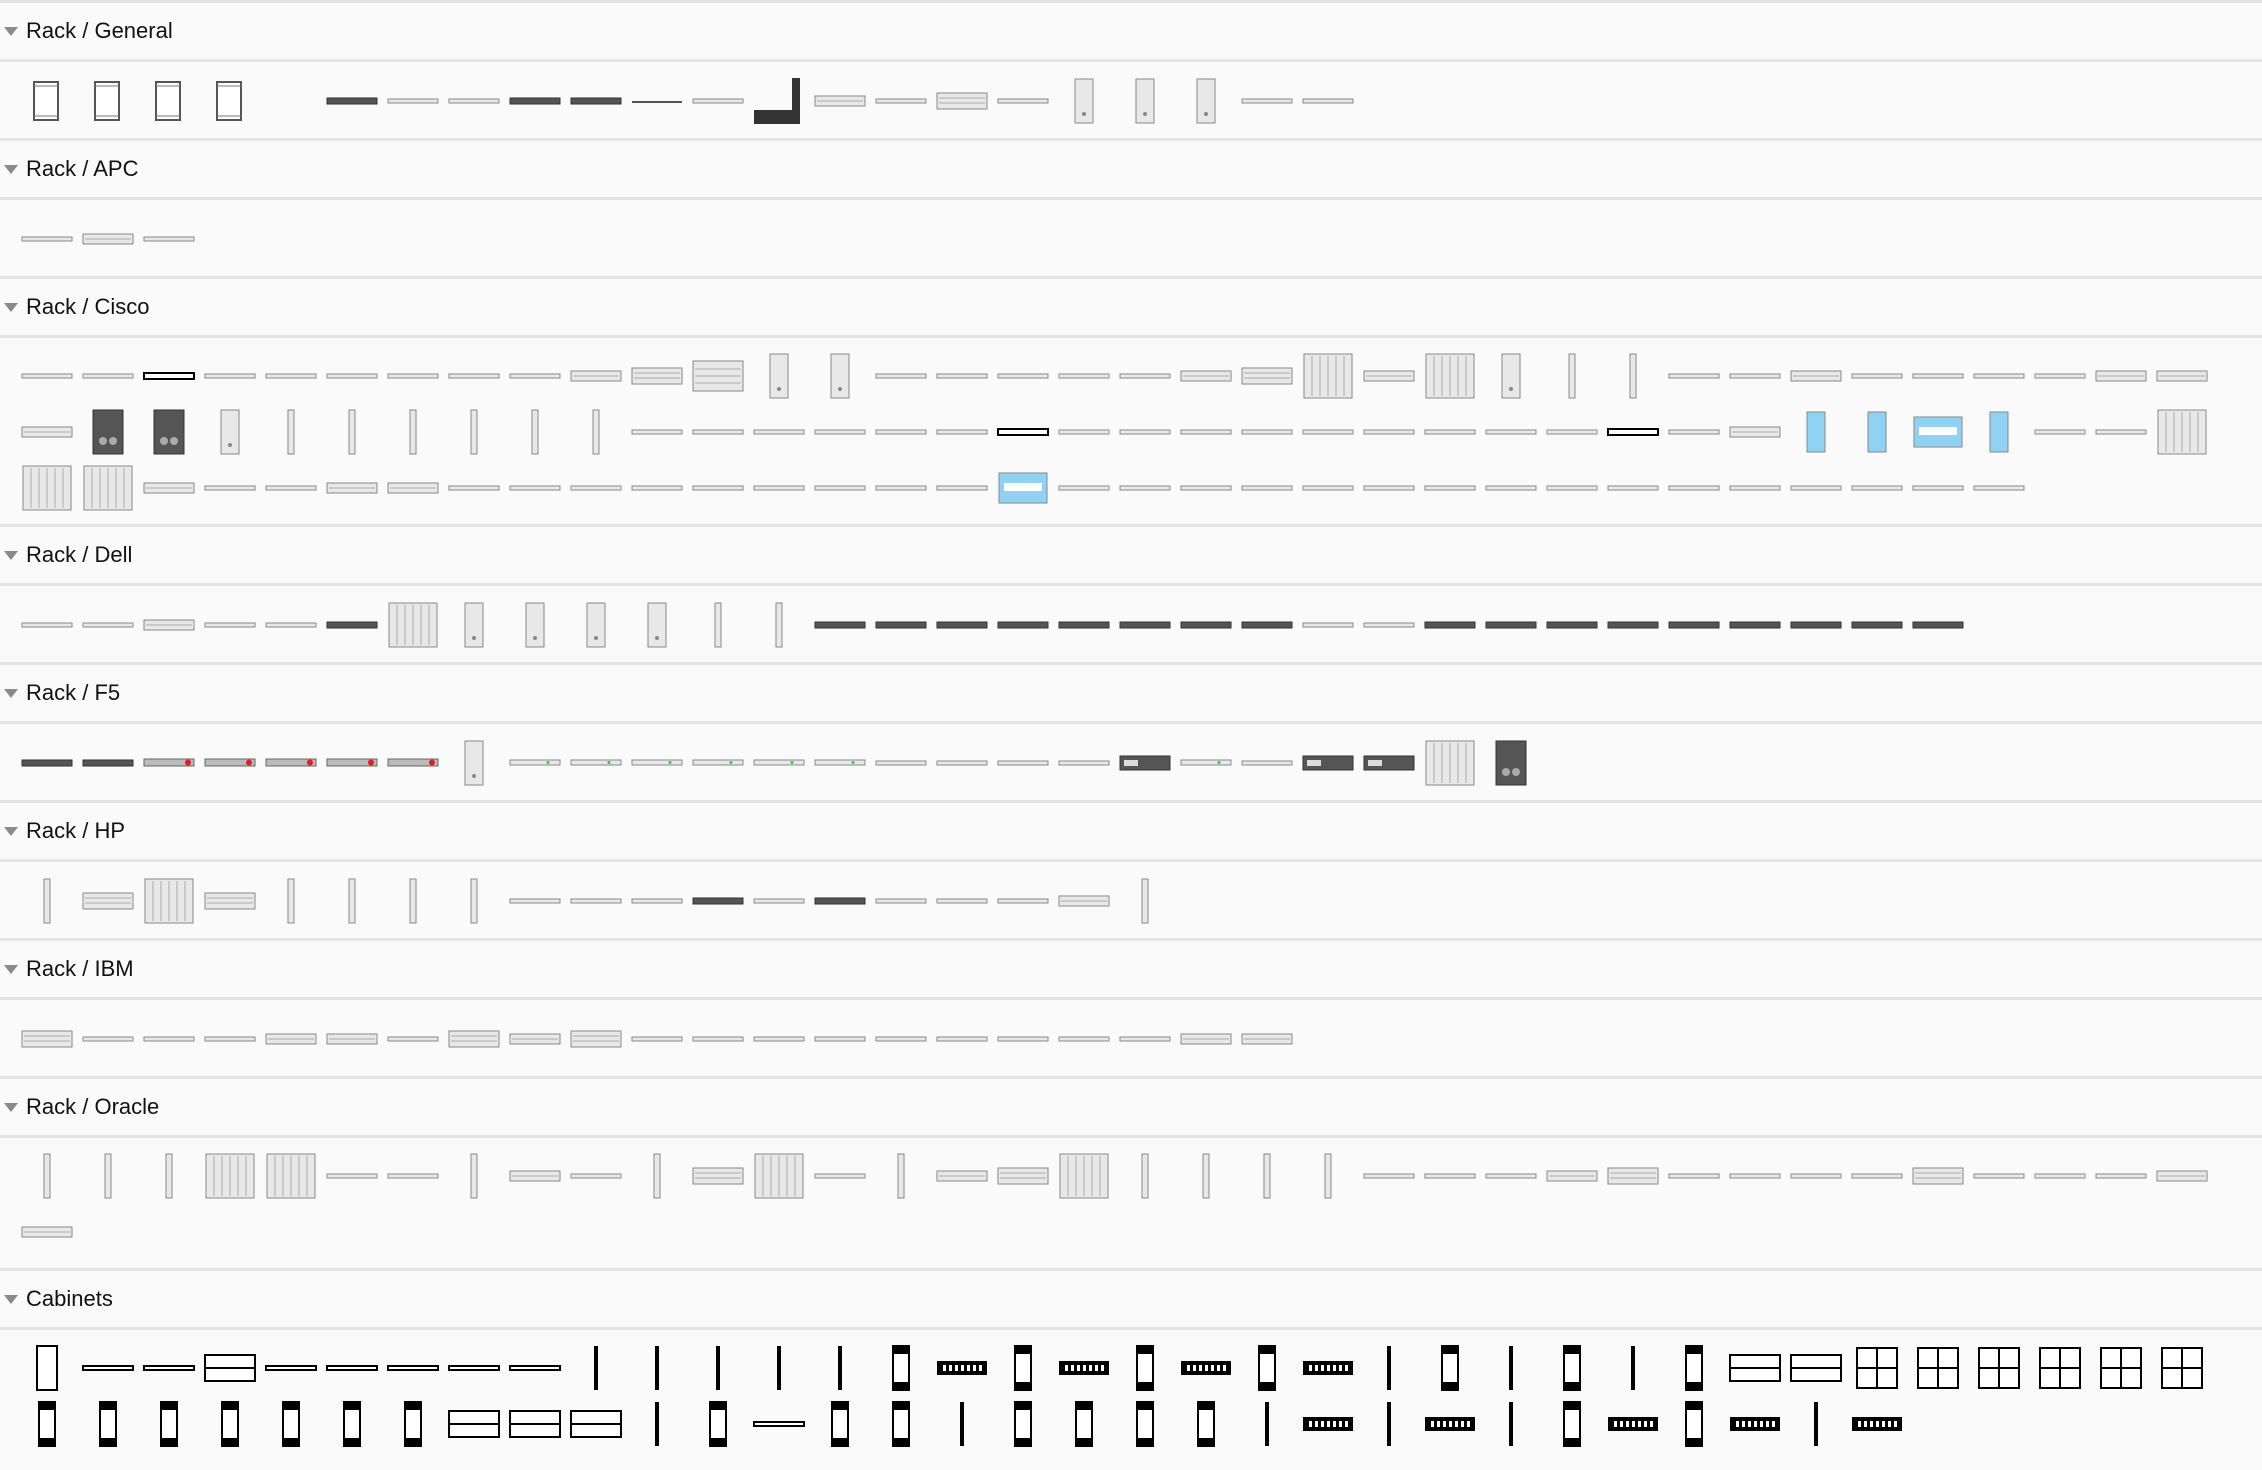 This screenshot has width=2262, height=1470. I want to click on section-header-rack-f-: Rack / F5, so click(1131, 694).